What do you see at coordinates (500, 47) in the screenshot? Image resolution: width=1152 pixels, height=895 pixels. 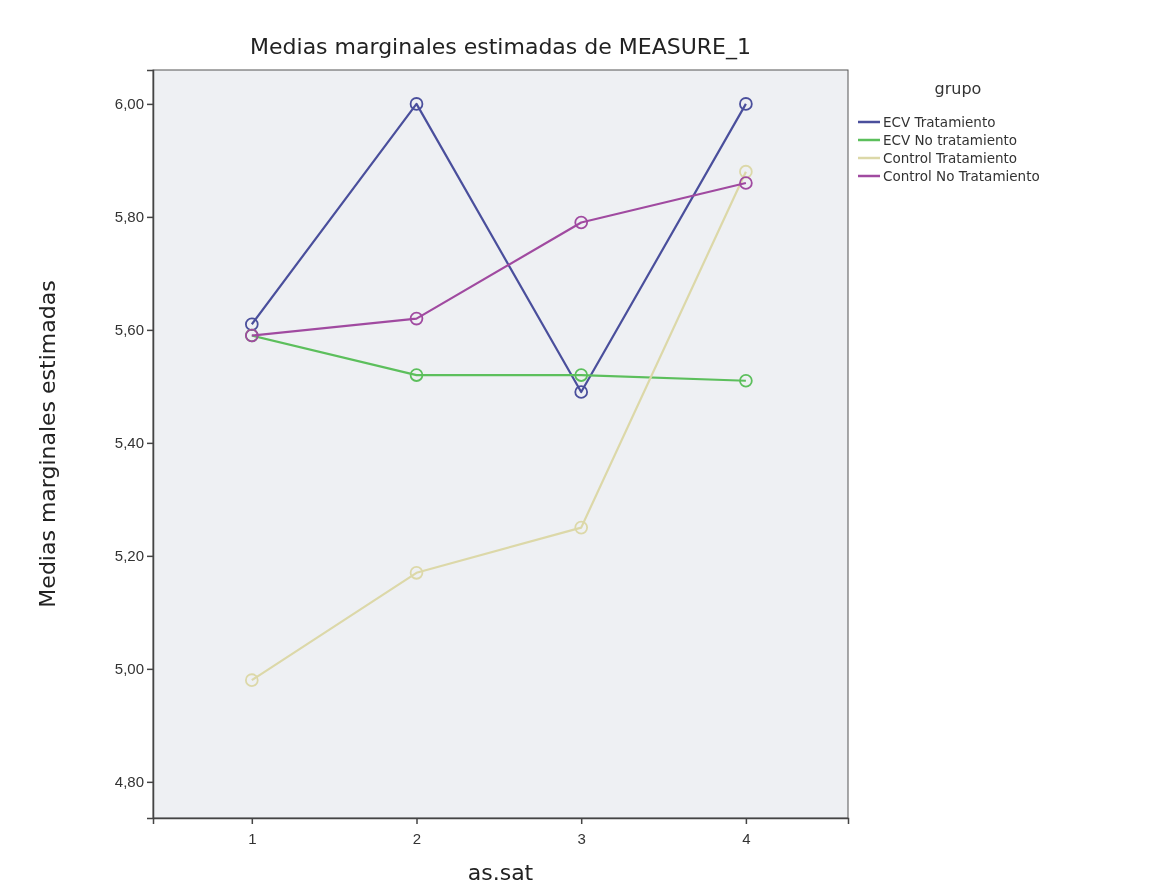 I see `chart-title: Medias marginales estimadas de MEASURE_1` at bounding box center [500, 47].